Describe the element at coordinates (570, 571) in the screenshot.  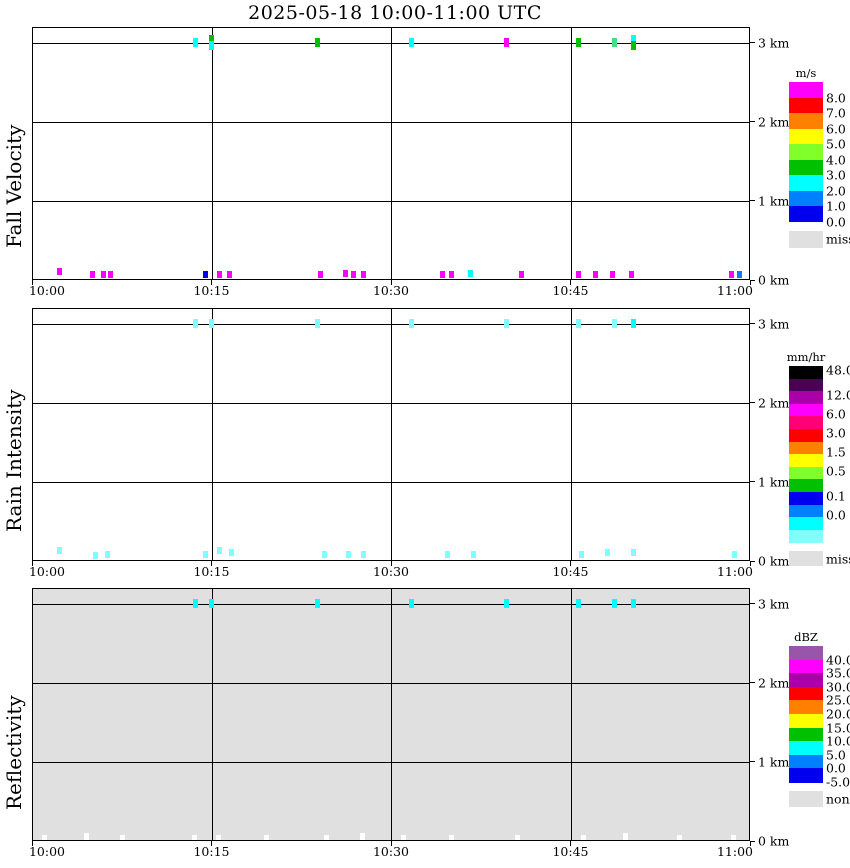
I see `x-tick-label: 10:45` at that location.